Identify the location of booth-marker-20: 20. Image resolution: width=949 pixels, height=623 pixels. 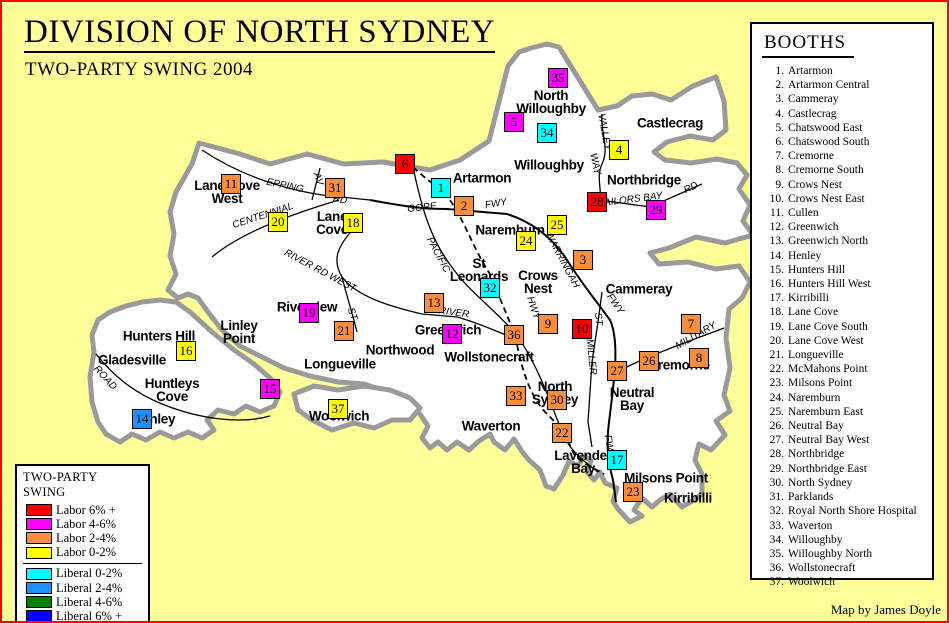
(278, 222).